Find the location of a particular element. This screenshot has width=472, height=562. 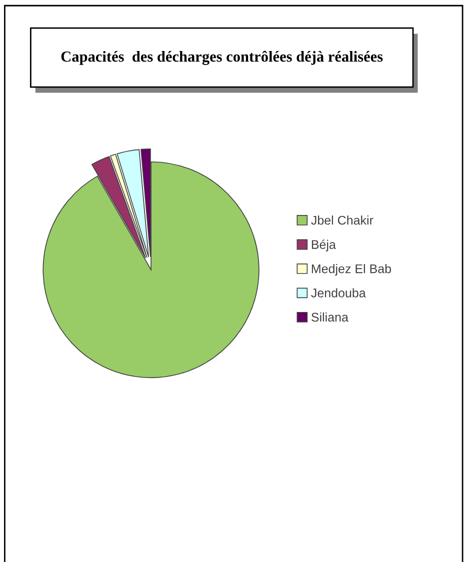

chart-title: Capacités des décharges contrôlées déjà réalisées is located at coordinates (222, 57).